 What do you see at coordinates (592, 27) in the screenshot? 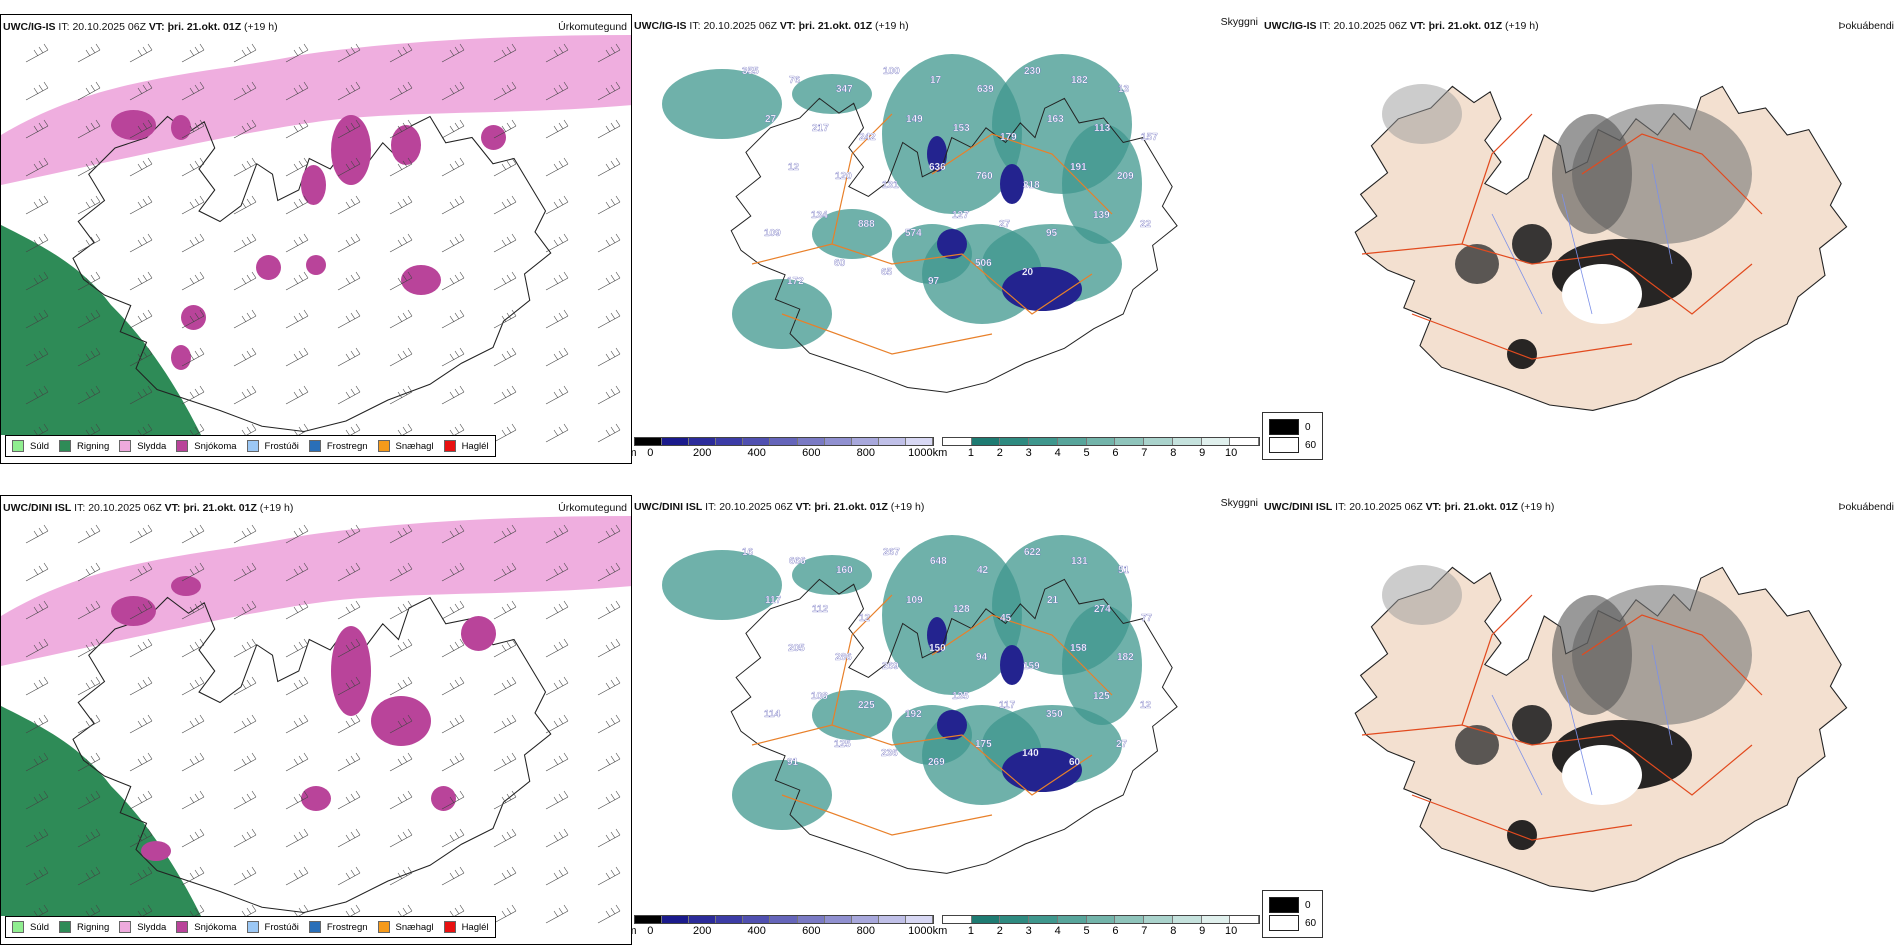
I see `variable-name: Úrkomutegund` at bounding box center [592, 27].